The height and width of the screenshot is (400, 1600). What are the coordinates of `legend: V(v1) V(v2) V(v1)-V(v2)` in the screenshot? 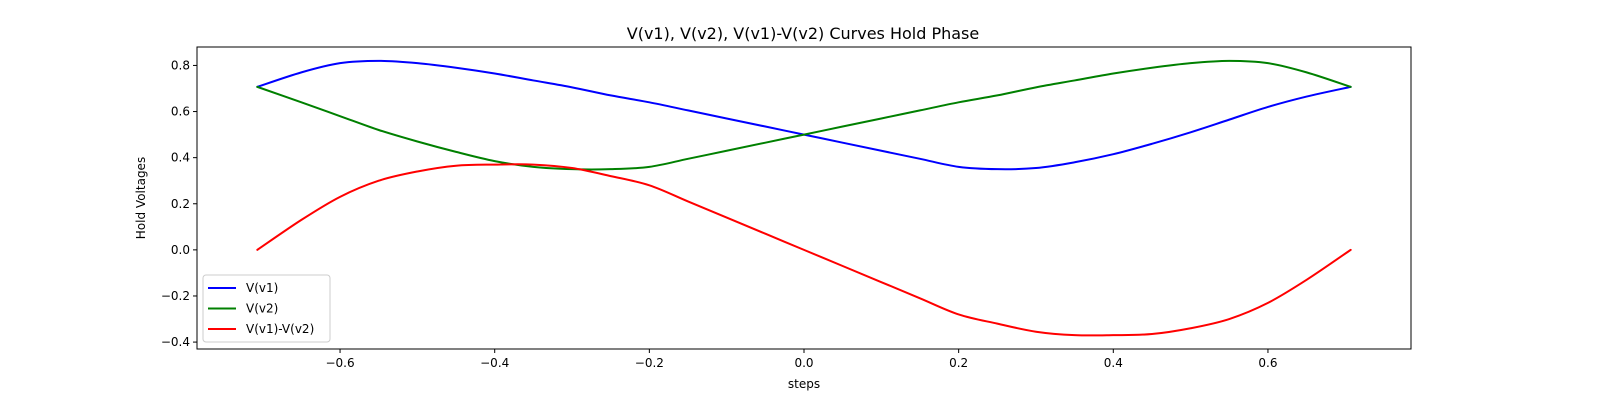 It's located at (266, 308).